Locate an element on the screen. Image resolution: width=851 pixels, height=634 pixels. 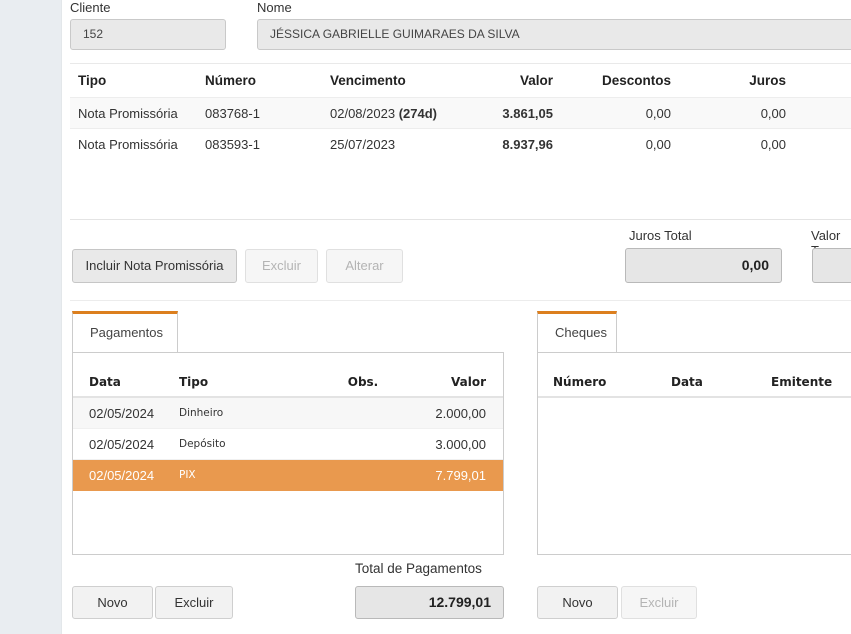
payment-row: 02/05/2024 Depósito 3.000,00 is located at coordinates (288, 444).